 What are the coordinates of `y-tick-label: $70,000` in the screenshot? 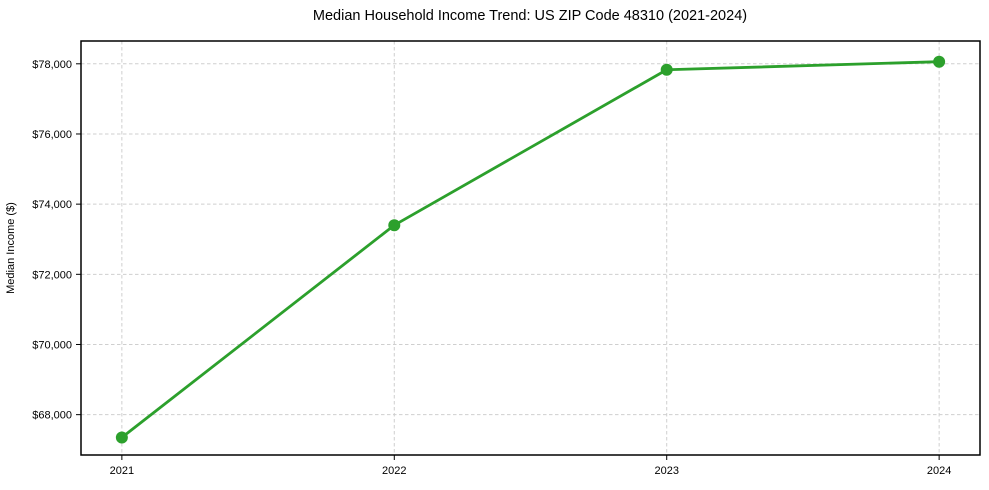 It's located at (52, 345).